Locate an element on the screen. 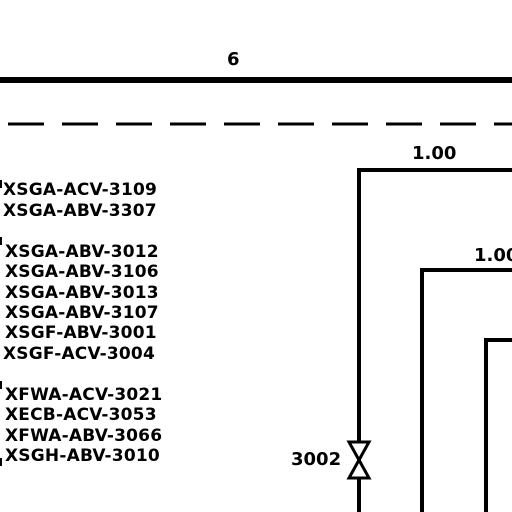  line-label-inner: 1.00 is located at coordinates (493, 255).